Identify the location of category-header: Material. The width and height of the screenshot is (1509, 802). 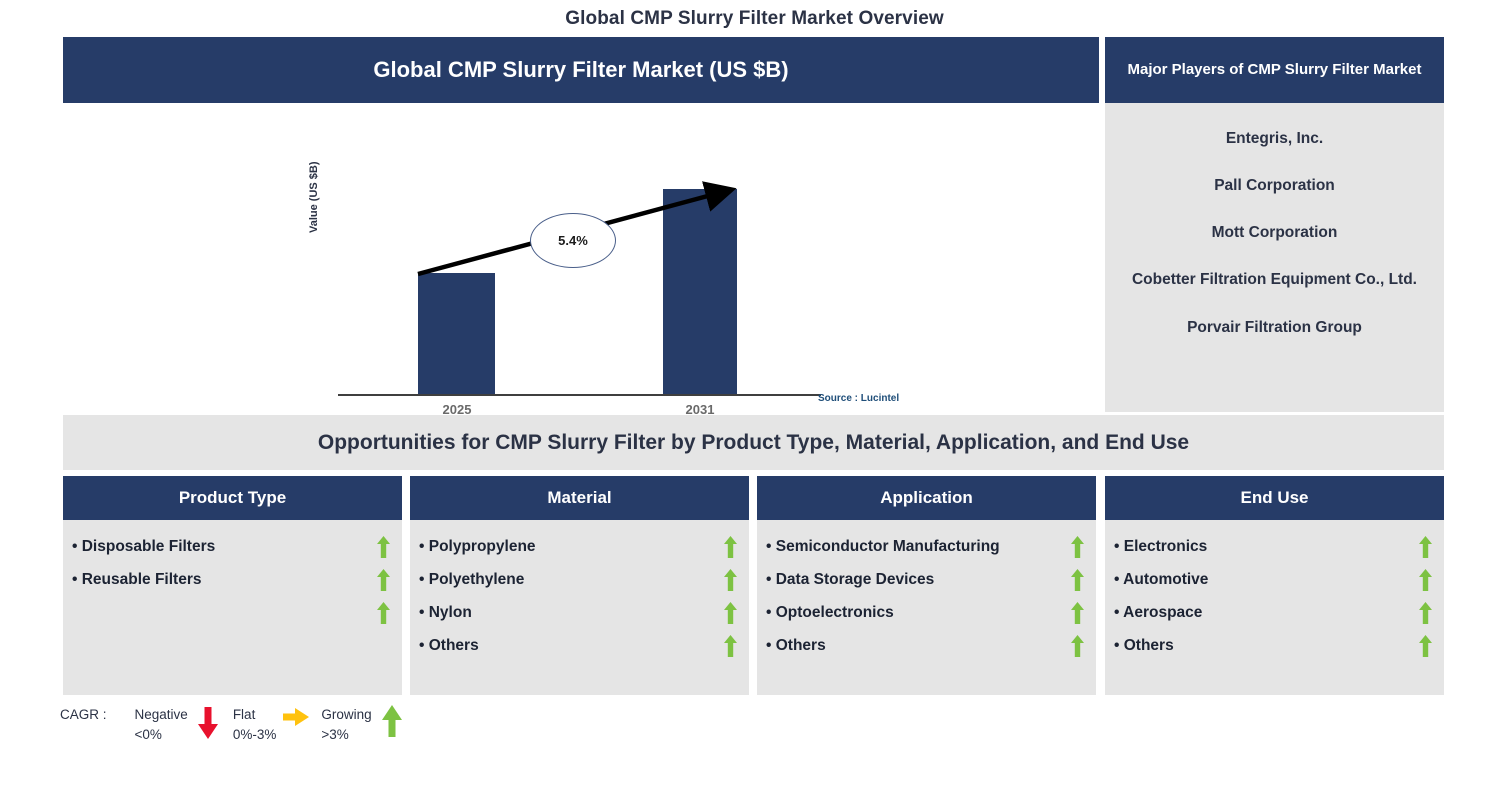
(579, 498).